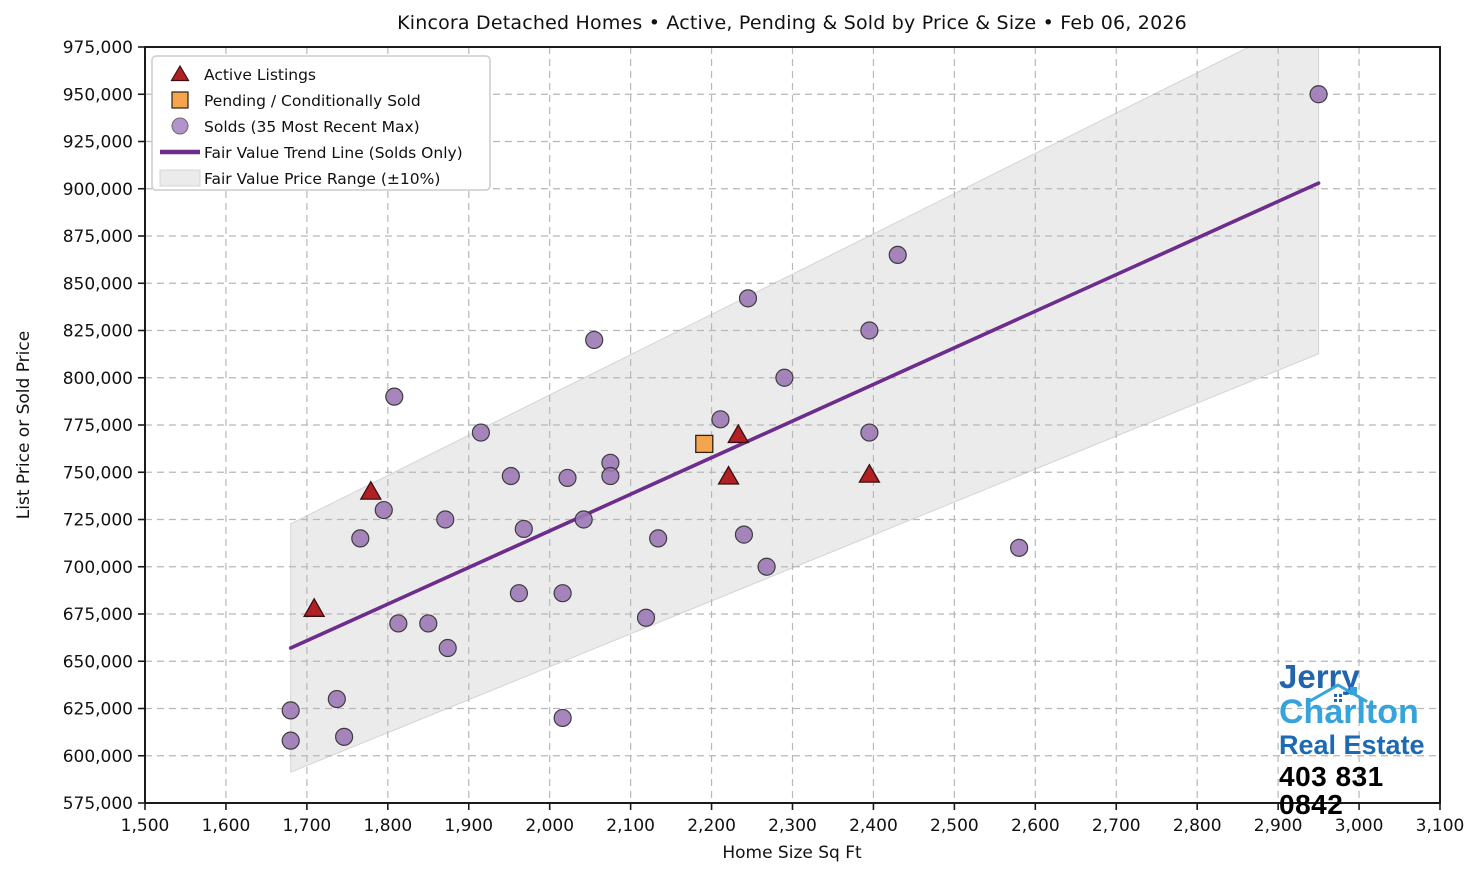 Image resolution: width=1484 pixels, height=881 pixels. Describe the element at coordinates (1116, 826) in the screenshot. I see `x-tick-label: 2,700` at that location.